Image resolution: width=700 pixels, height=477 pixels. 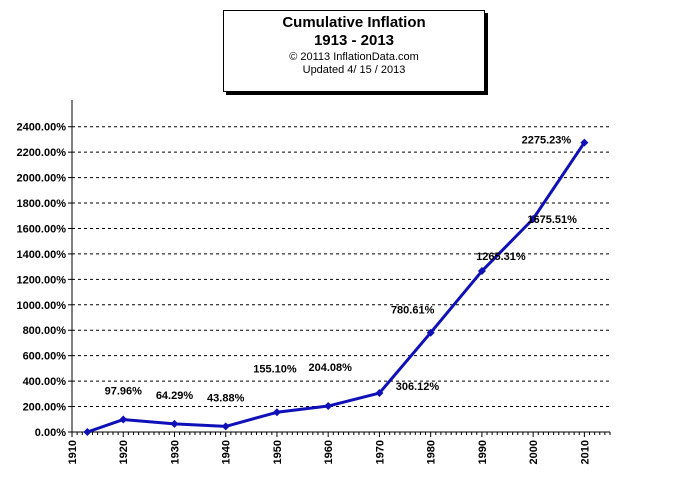 What do you see at coordinates (380, 452) in the screenshot?
I see `x-tick-label: 1970` at bounding box center [380, 452].